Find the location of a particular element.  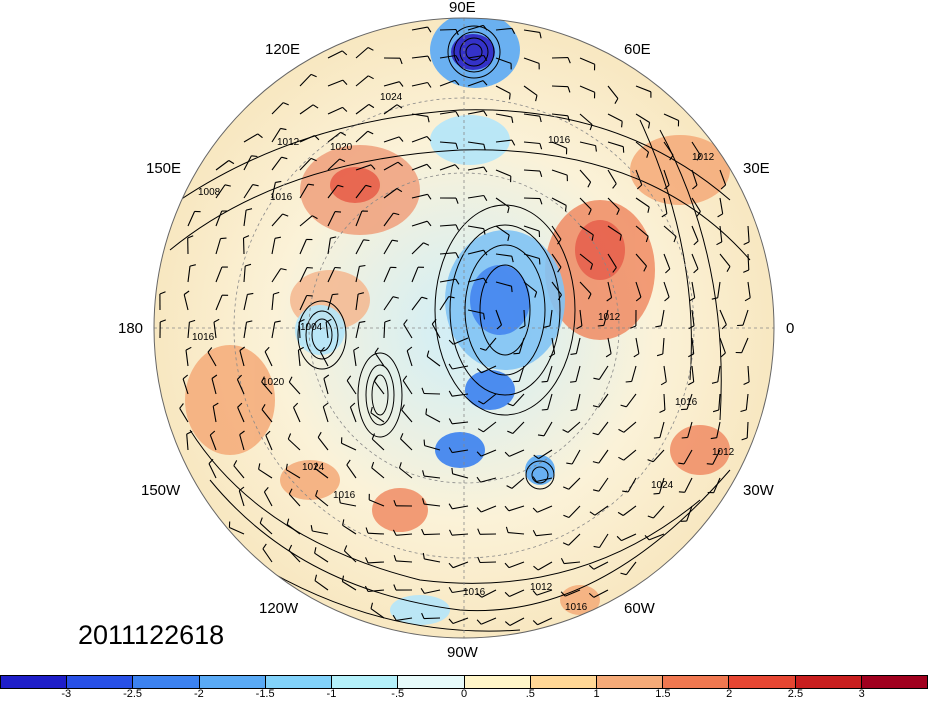

lon-label-120e: 120E is located at coordinates (282, 49).